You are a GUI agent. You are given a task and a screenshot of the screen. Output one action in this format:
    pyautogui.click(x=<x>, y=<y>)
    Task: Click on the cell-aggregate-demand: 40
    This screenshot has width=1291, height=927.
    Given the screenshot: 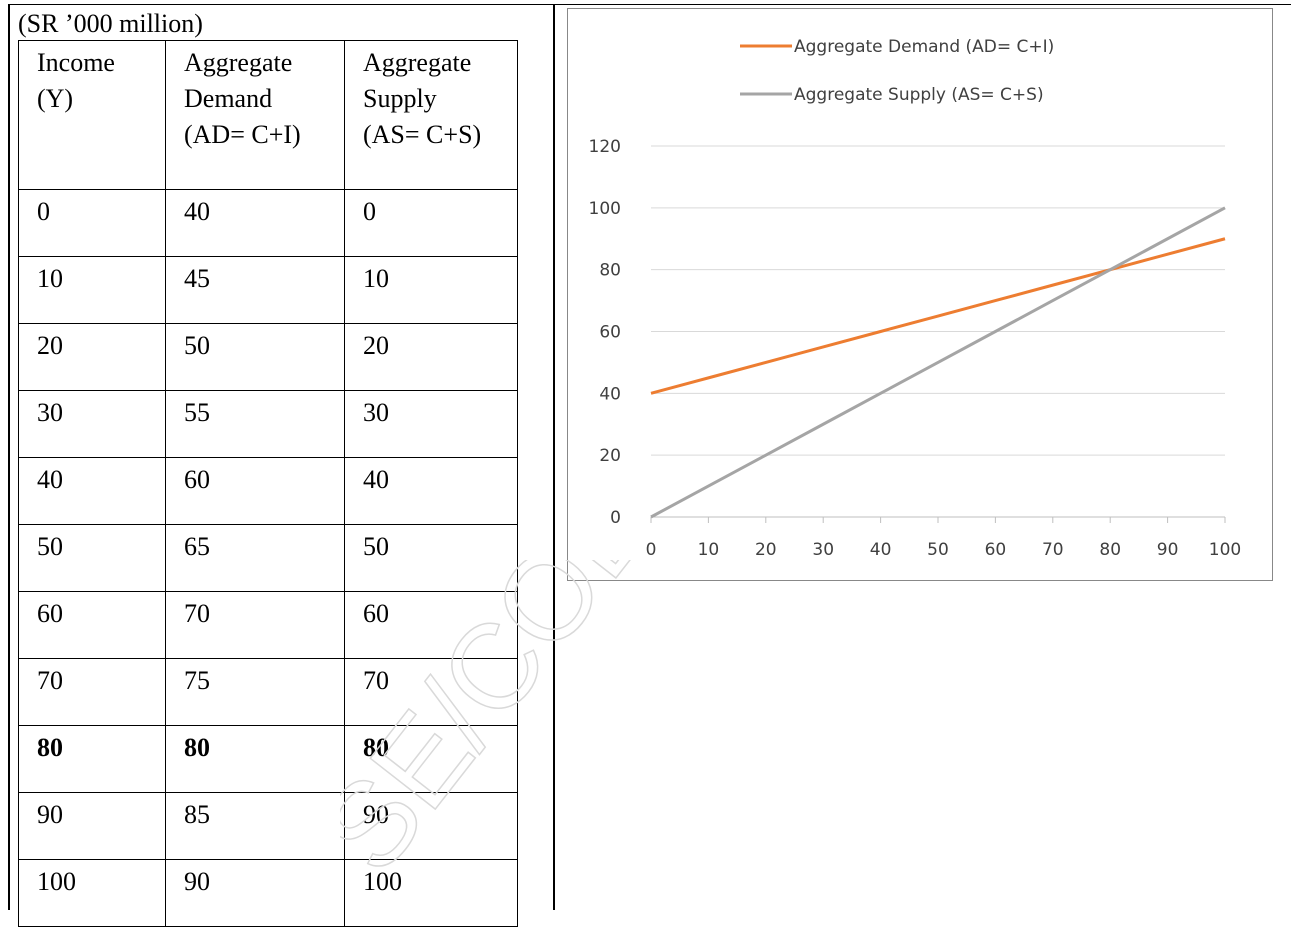 What is the action you would take?
    pyautogui.click(x=255, y=223)
    